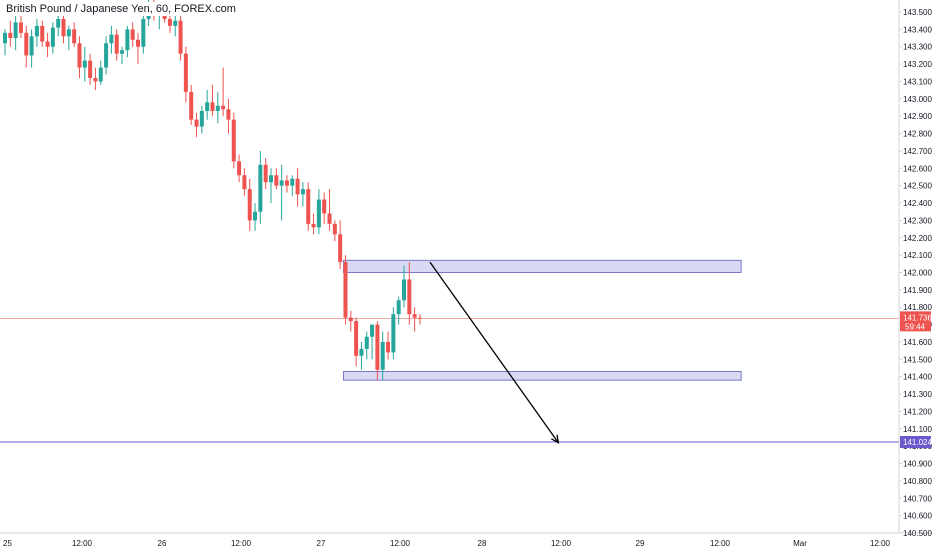  What do you see at coordinates (917, 498) in the screenshot?
I see `price-tick-label: 140.700` at bounding box center [917, 498].